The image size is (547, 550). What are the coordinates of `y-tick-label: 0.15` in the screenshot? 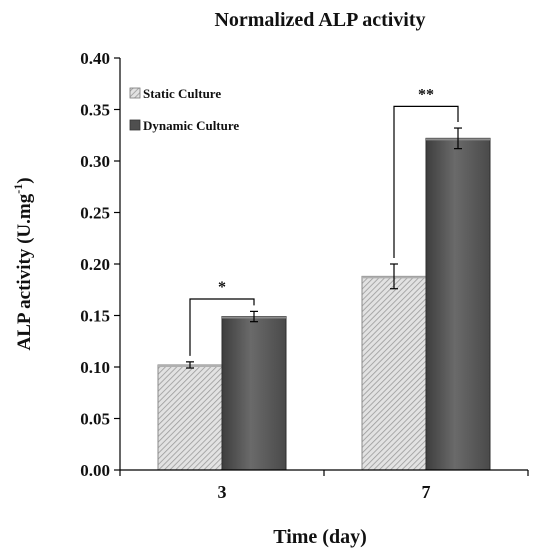 It's located at (95, 316).